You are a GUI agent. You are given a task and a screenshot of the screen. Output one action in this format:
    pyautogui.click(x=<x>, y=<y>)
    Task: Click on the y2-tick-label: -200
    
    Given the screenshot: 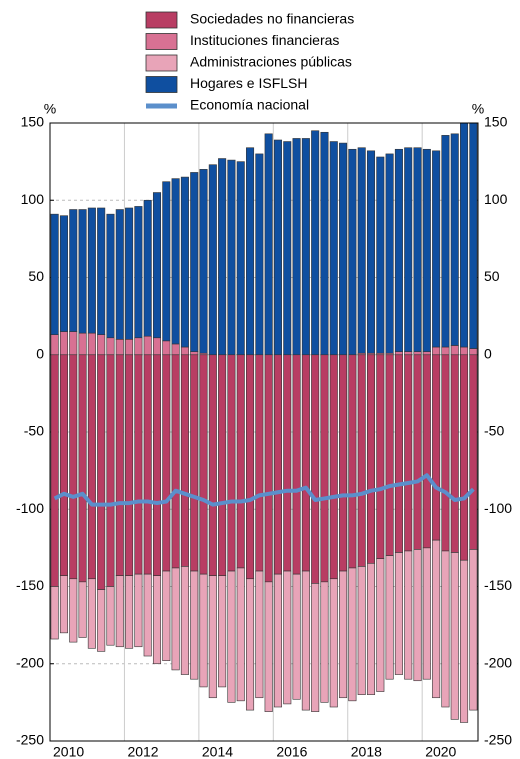 What is the action you would take?
    pyautogui.click(x=498, y=662)
    